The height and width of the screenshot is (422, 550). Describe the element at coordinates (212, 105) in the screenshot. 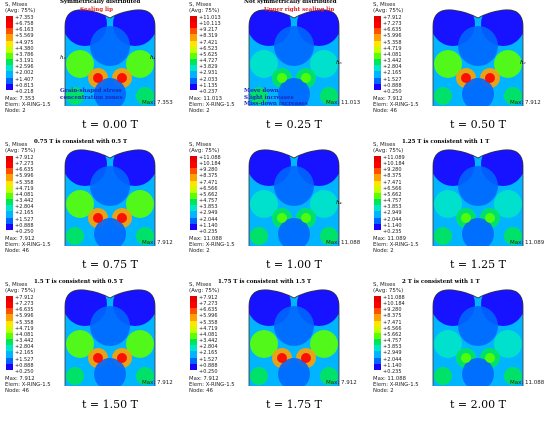

I see `max-info: Max: 11.013 Elem: X-RING-1.5 Node: 2` at that location.